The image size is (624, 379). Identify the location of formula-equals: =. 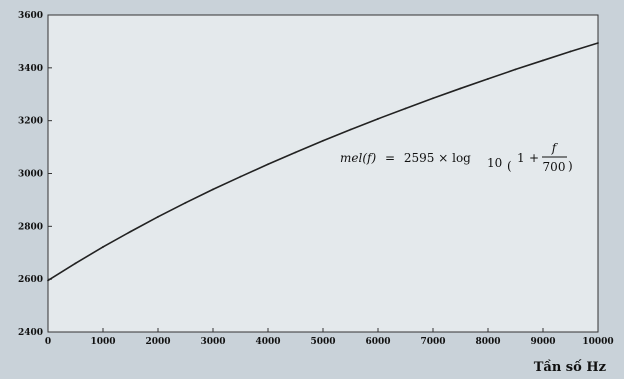
(390, 158).